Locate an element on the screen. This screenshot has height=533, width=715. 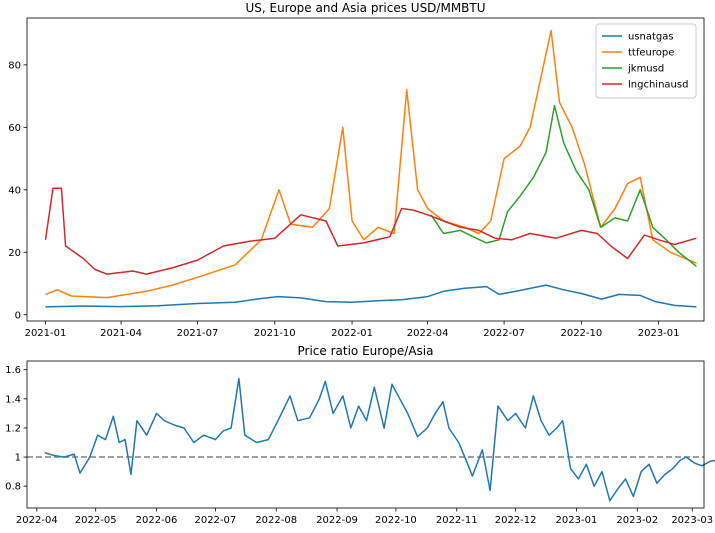
legend-box is located at coordinates (646, 61).